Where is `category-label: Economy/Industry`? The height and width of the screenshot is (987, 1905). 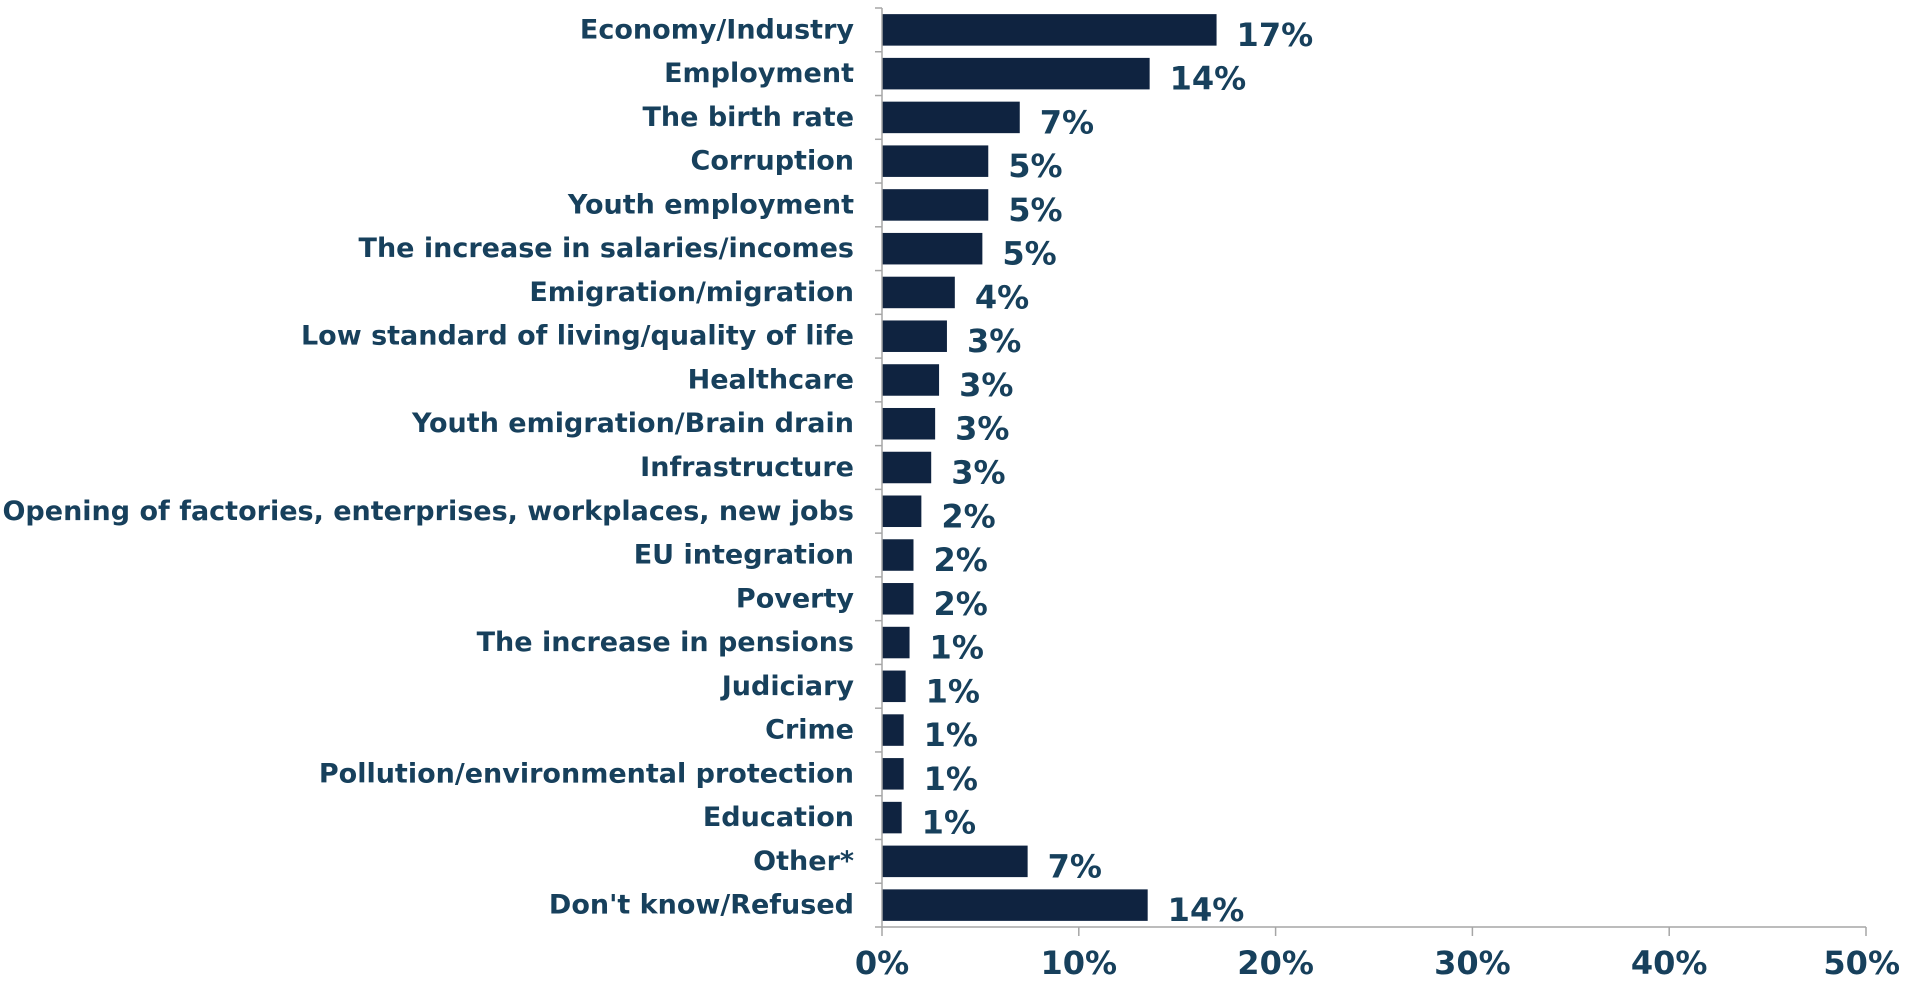
category-label: Economy/Industry is located at coordinates (717, 29).